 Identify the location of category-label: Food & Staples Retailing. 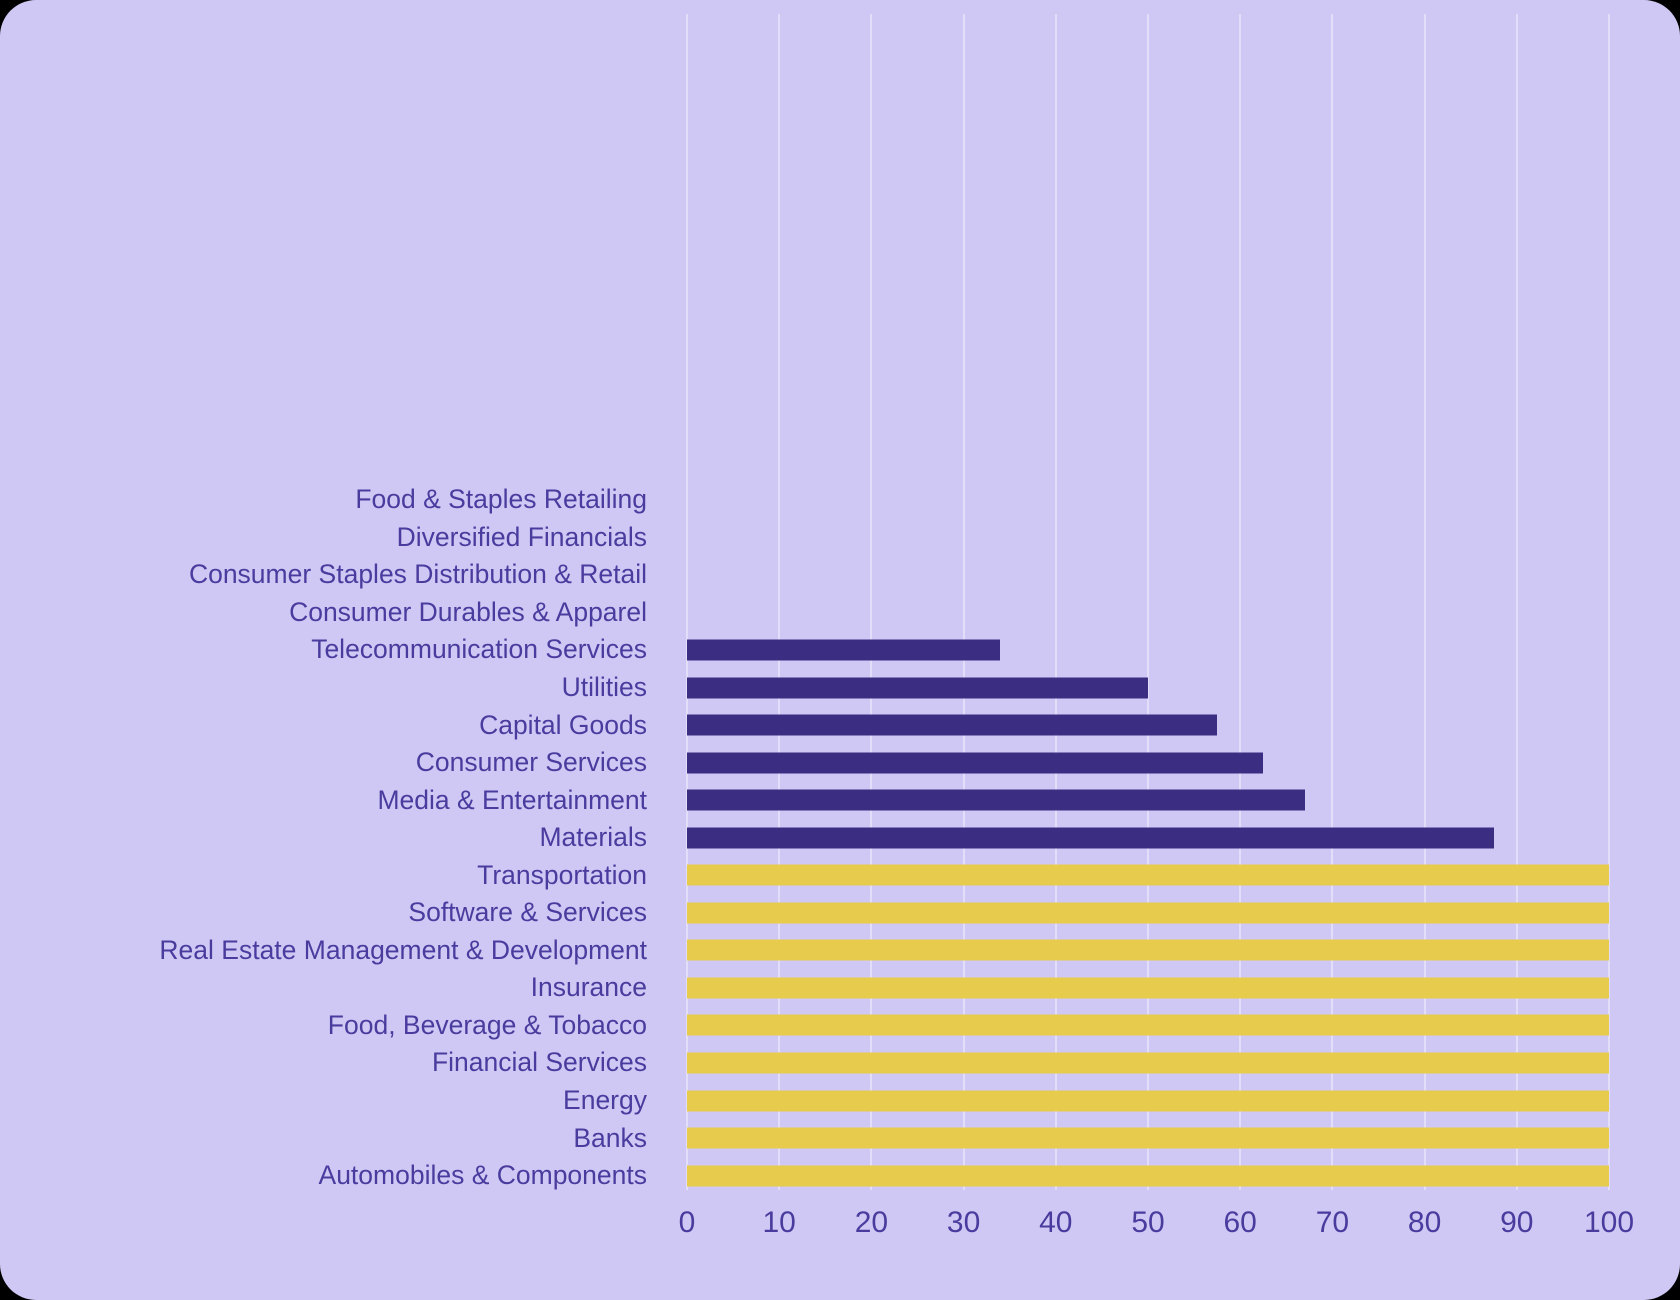
(501, 499).